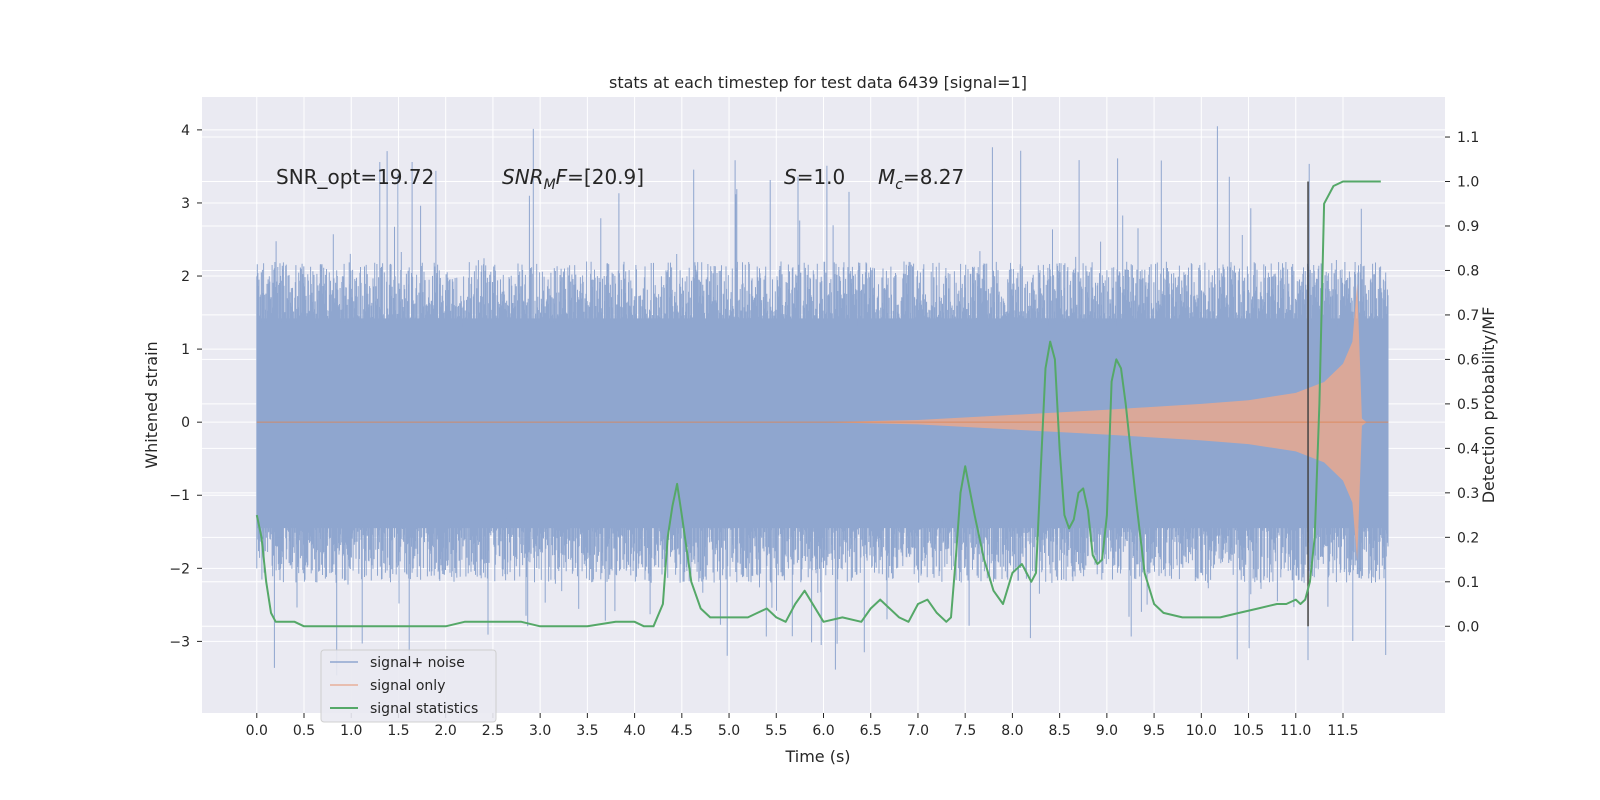  I want to click on left-tick-label: 3, so click(185, 204).